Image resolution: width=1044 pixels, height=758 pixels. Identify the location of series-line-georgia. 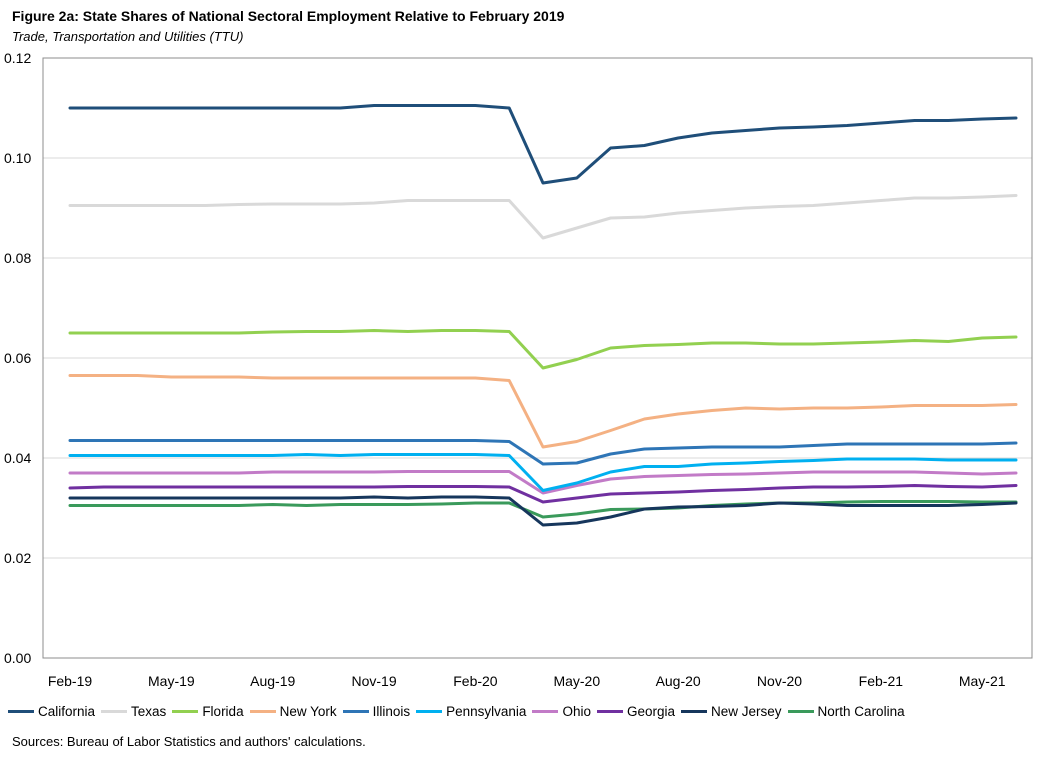
(543, 494).